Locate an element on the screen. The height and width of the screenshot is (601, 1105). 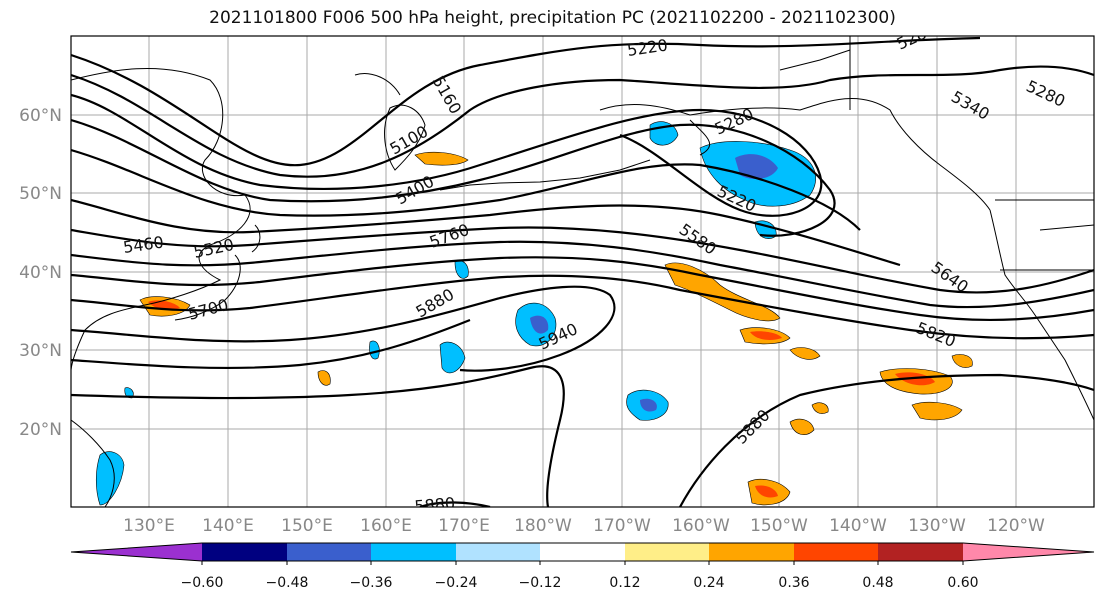
colorbar-tick-label: −0.60 is located at coordinates (202, 583).